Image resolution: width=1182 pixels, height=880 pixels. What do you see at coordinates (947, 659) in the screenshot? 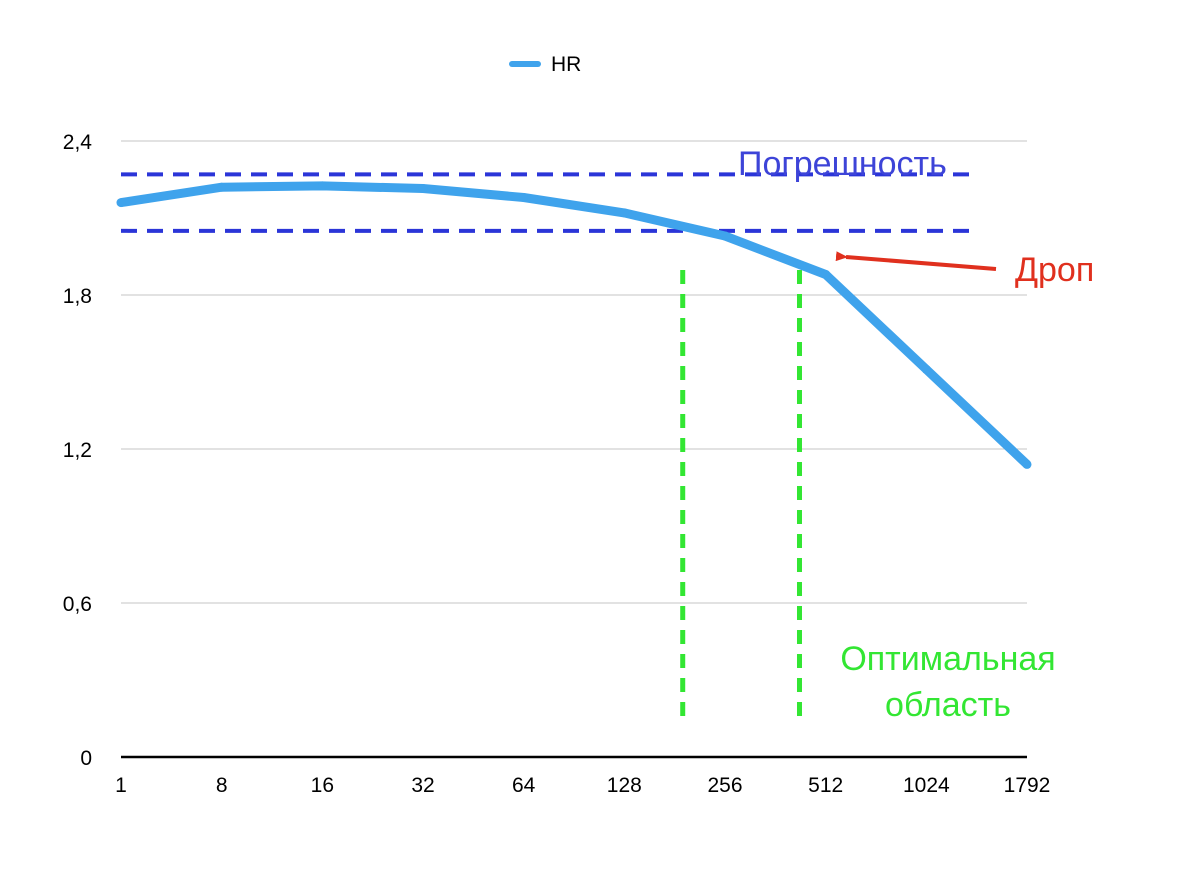
I see `optimal-region-label-line1: Оптимальная` at bounding box center [947, 659].